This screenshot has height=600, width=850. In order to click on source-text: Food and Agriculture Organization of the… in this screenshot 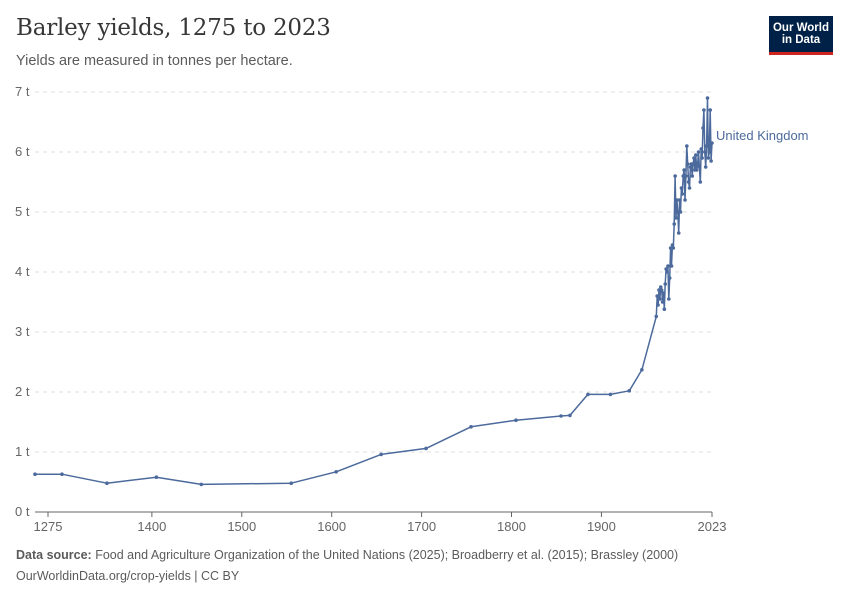, I will do `click(387, 555)`.